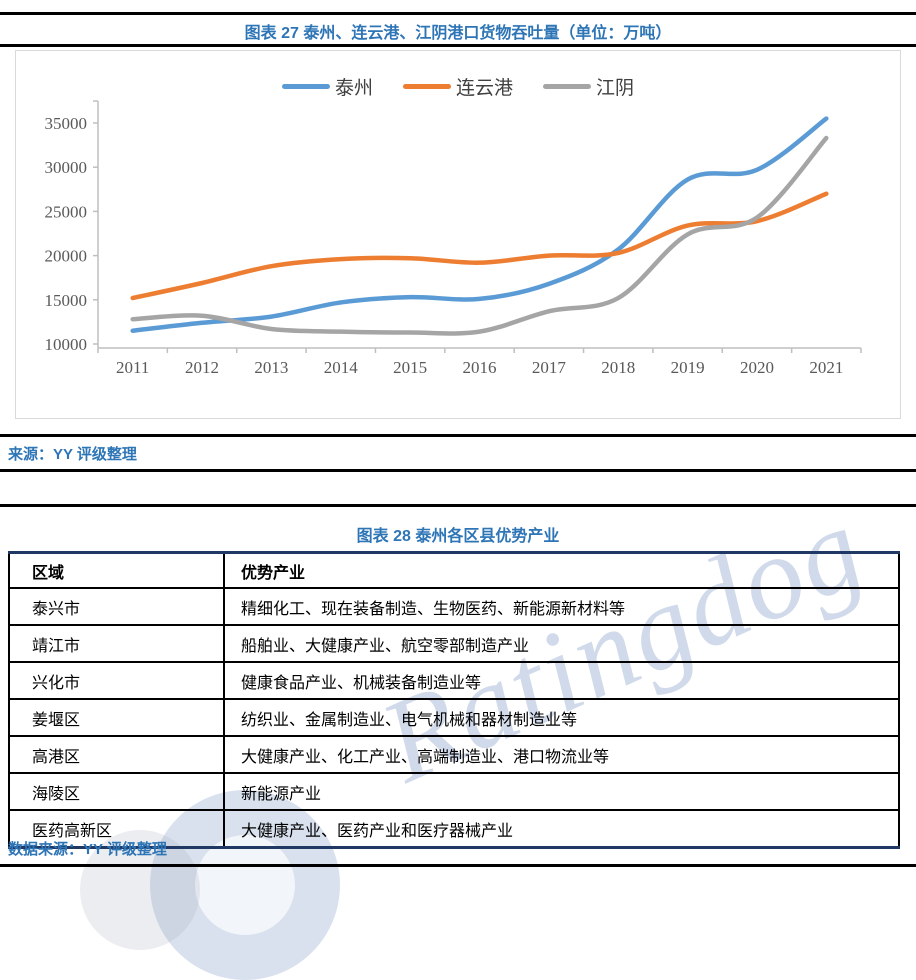  I want to click on cell-region: 海陵区, so click(116, 791).